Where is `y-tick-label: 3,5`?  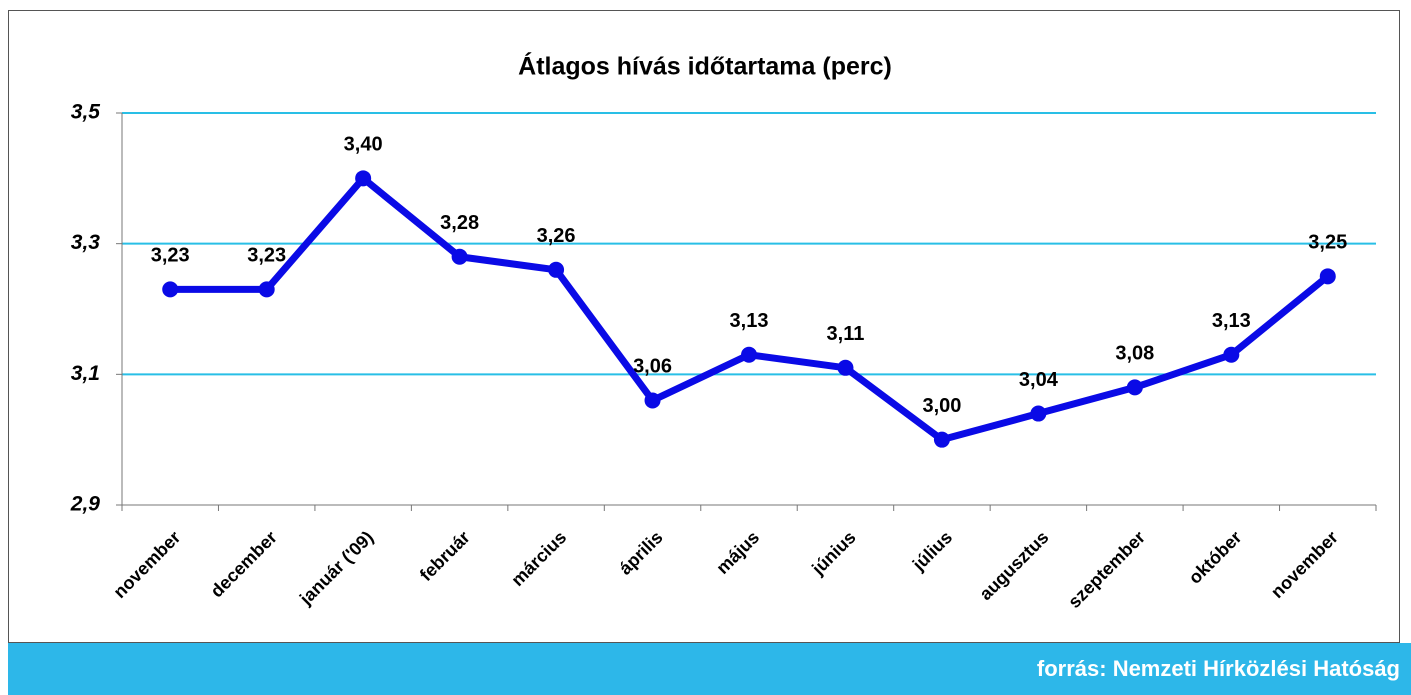 y-tick-label: 3,5 is located at coordinates (86, 112).